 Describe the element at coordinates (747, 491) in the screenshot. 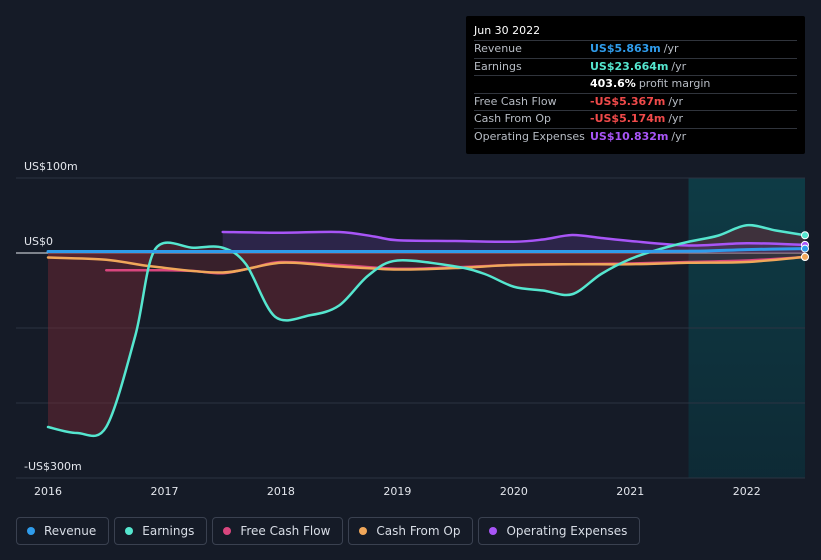

I see `x-tick-label: 2022` at that location.